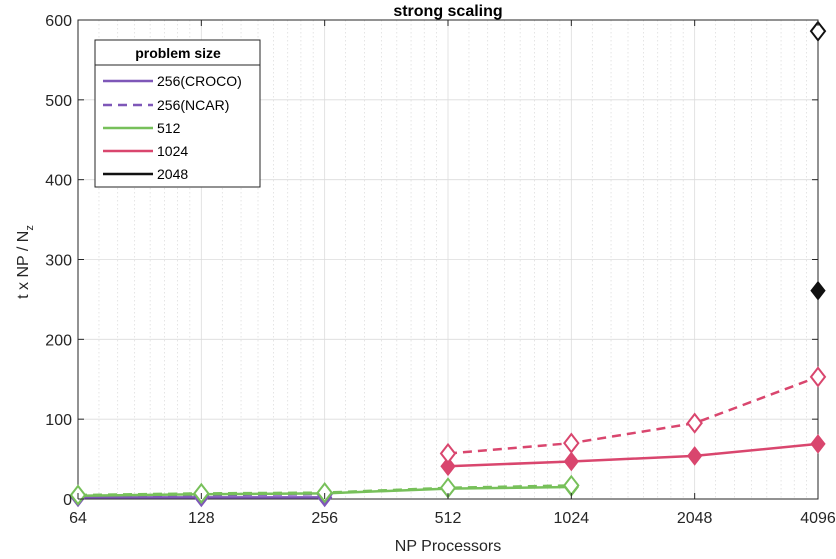 The width and height of the screenshot is (836, 559). I want to click on legend-label-256-croco: 256(CROCO), so click(199, 81).